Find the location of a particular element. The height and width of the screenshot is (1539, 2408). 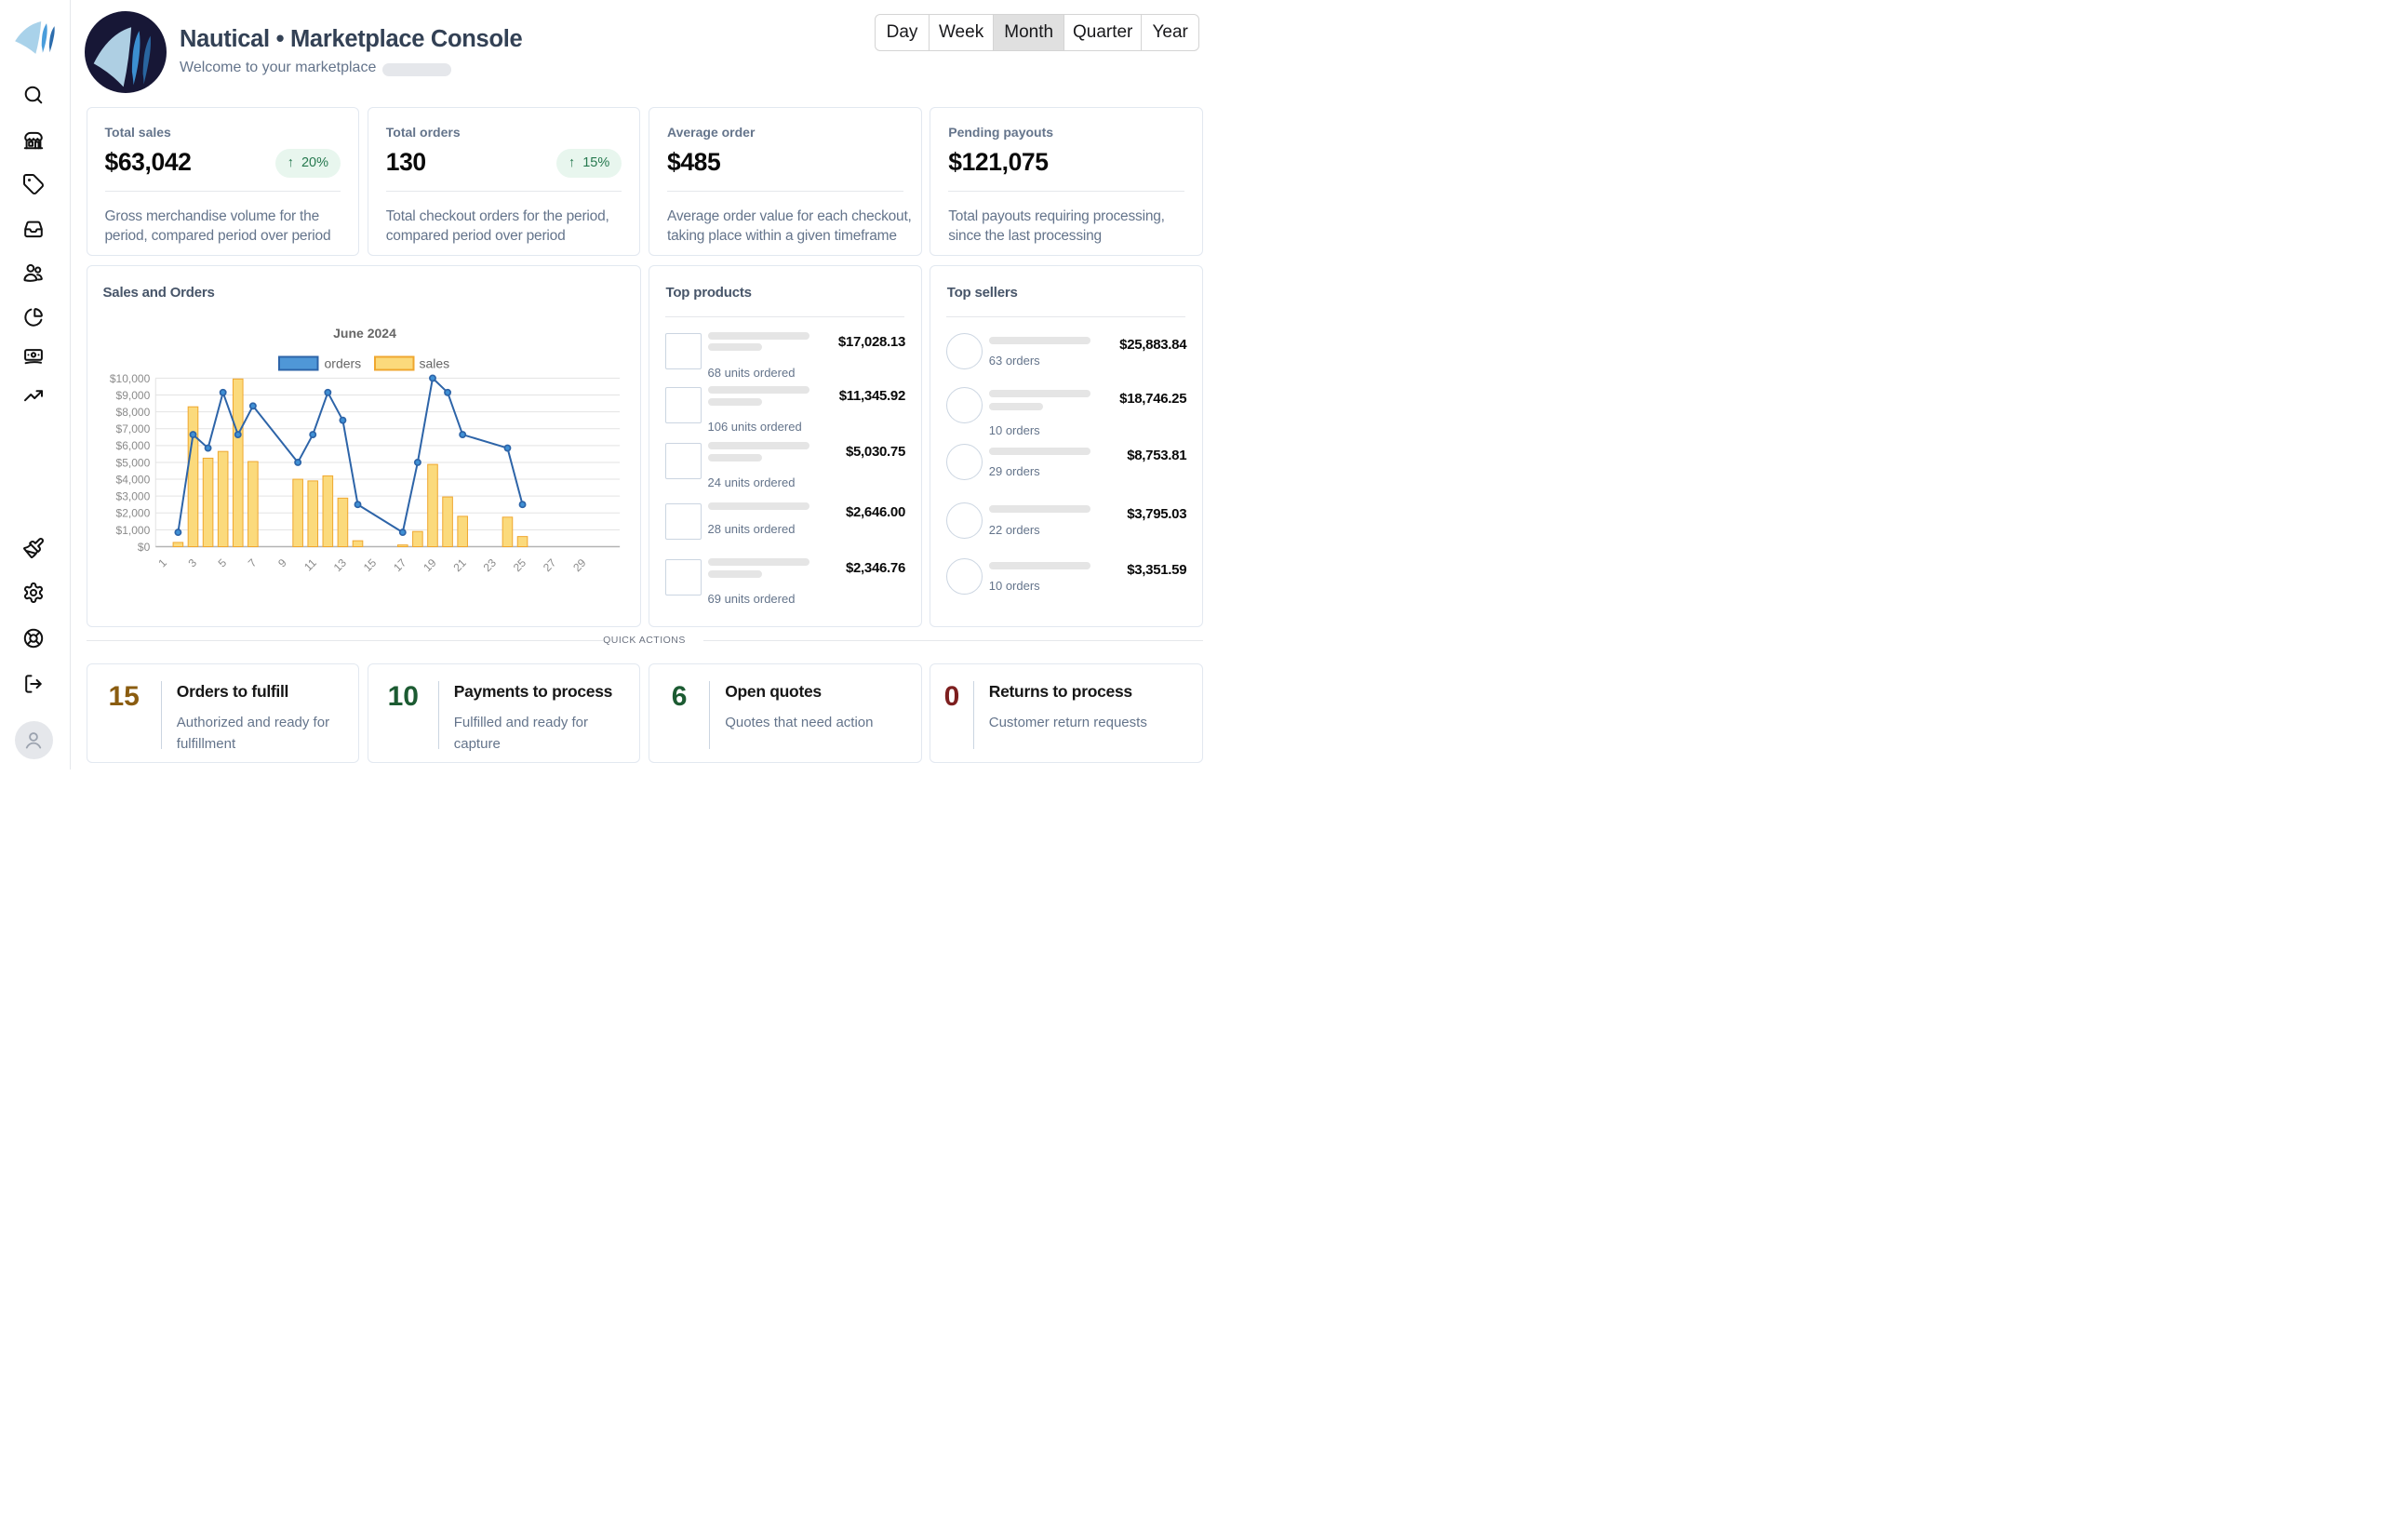

svg-text: 29 is located at coordinates (580, 564).